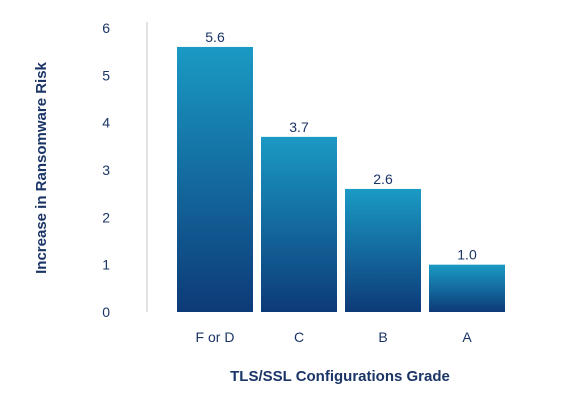 The width and height of the screenshot is (570, 411). What do you see at coordinates (382, 337) in the screenshot?
I see `x-tick-label: B` at bounding box center [382, 337].